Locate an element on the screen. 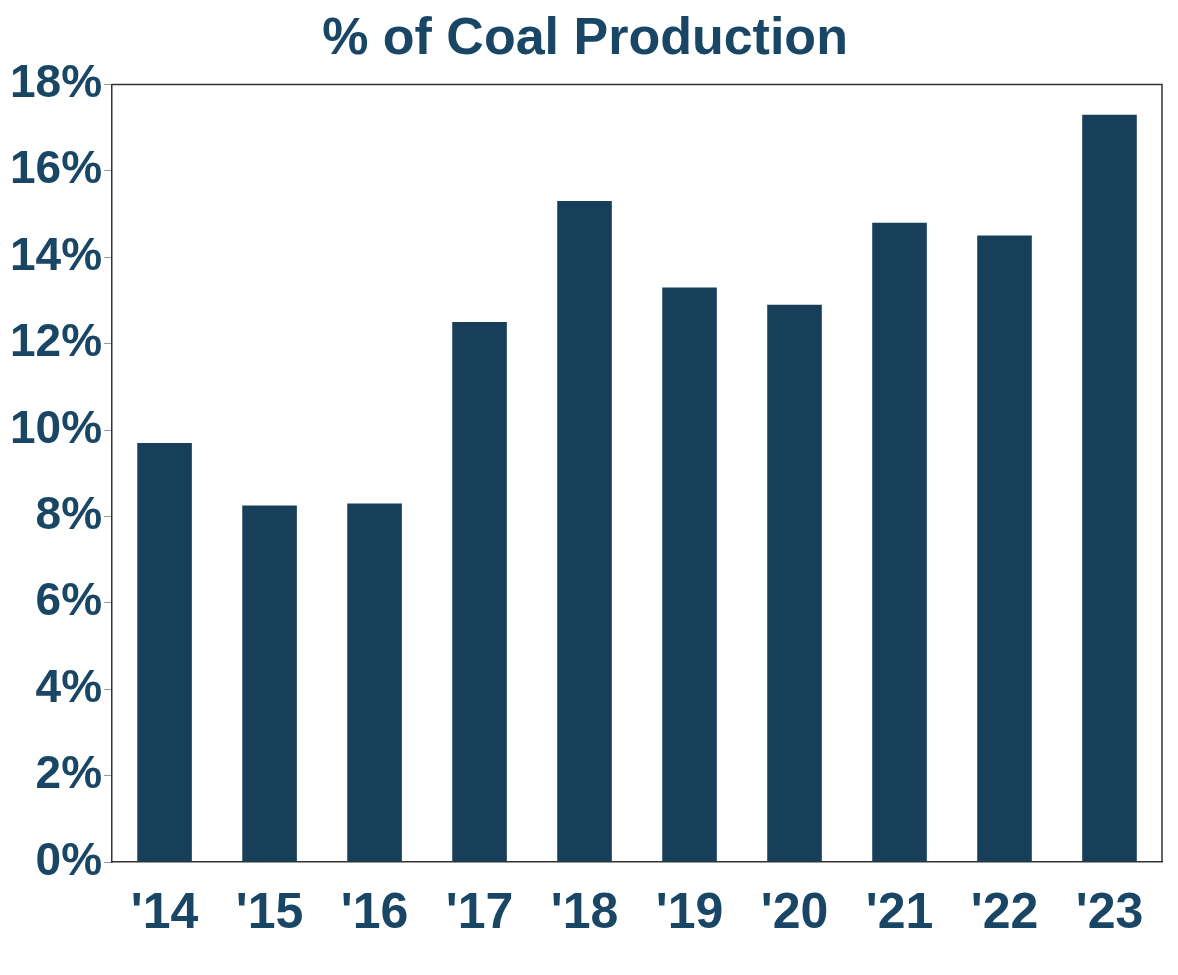 The height and width of the screenshot is (975, 1178). x-tick-label: '15 is located at coordinates (269, 910).